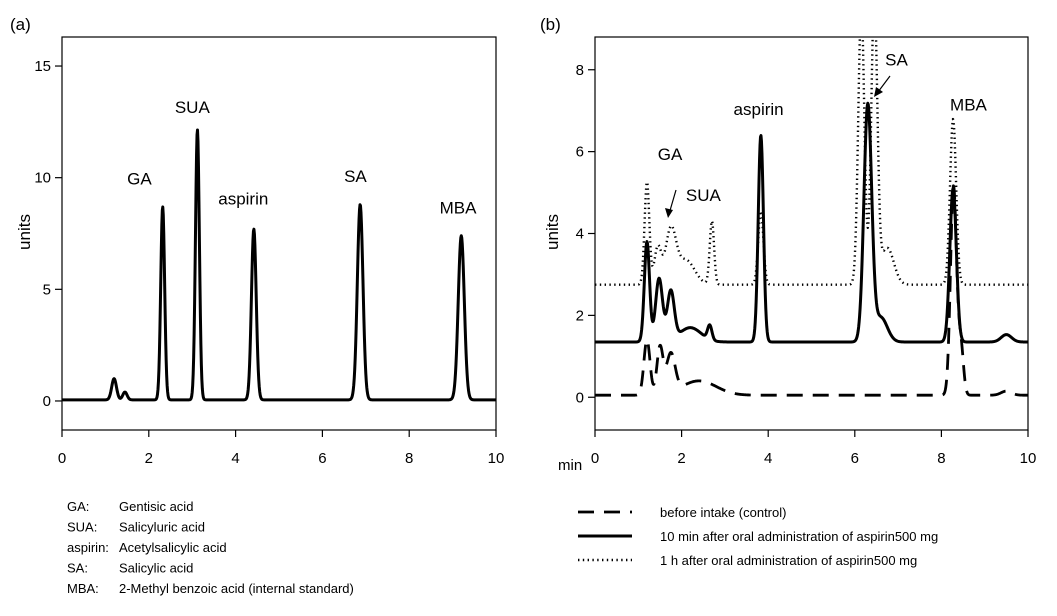  Describe the element at coordinates (162, 527) in the screenshot. I see `legend-name: Salicyluric acid` at that location.